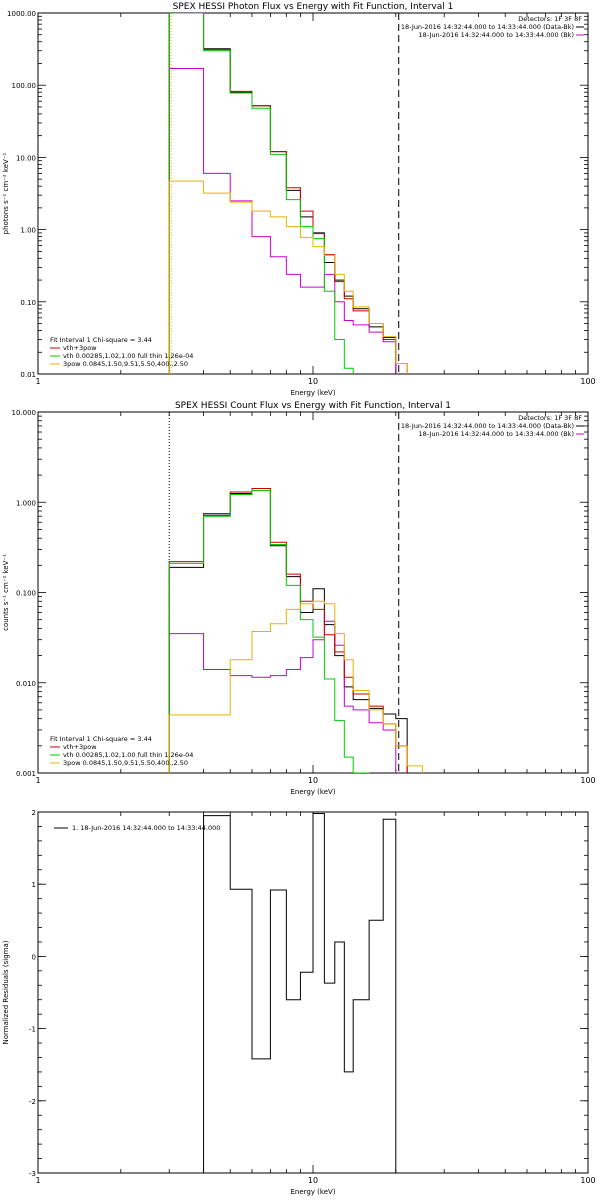 This screenshot has height=1200, width=600. What do you see at coordinates (32, 1030) in the screenshot?
I see `y-tick-label: -1` at bounding box center [32, 1030].